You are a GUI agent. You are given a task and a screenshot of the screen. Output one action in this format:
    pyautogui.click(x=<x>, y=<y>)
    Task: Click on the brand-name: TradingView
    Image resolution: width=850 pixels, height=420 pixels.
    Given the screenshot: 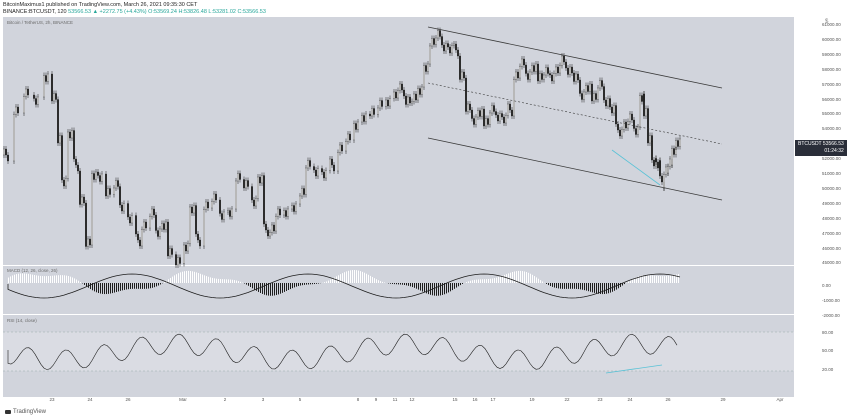 What is the action you would take?
    pyautogui.click(x=30, y=412)
    